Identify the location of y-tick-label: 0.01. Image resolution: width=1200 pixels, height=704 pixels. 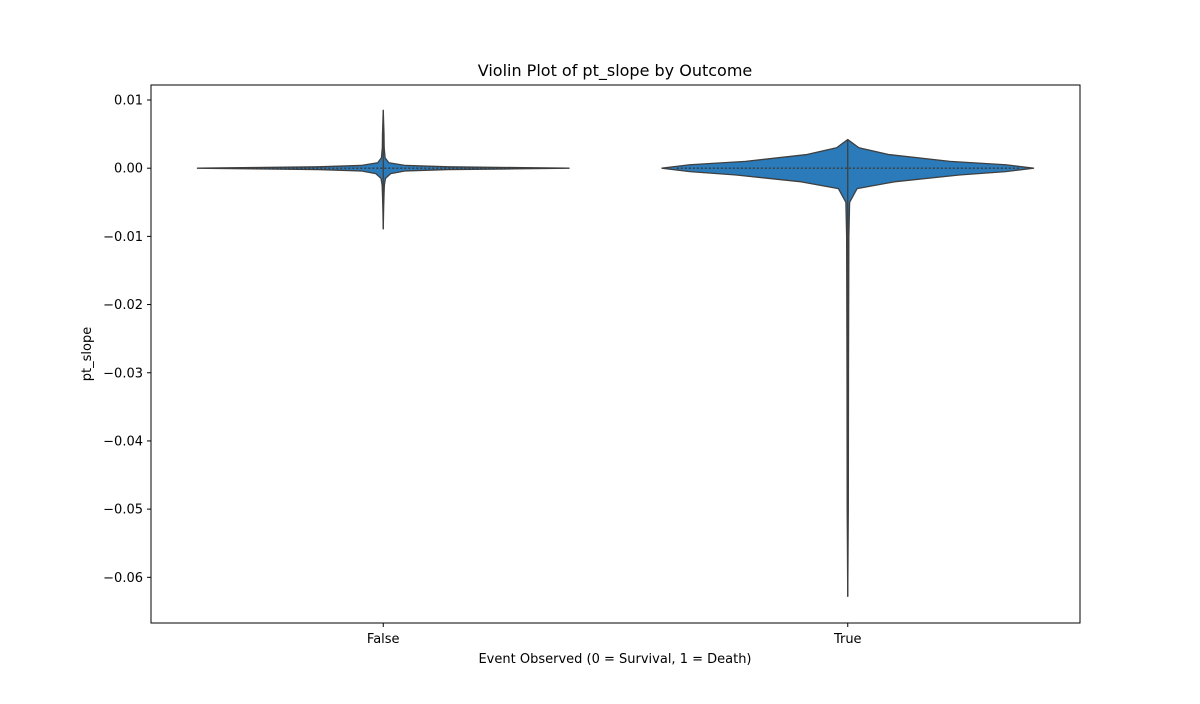
(128, 101).